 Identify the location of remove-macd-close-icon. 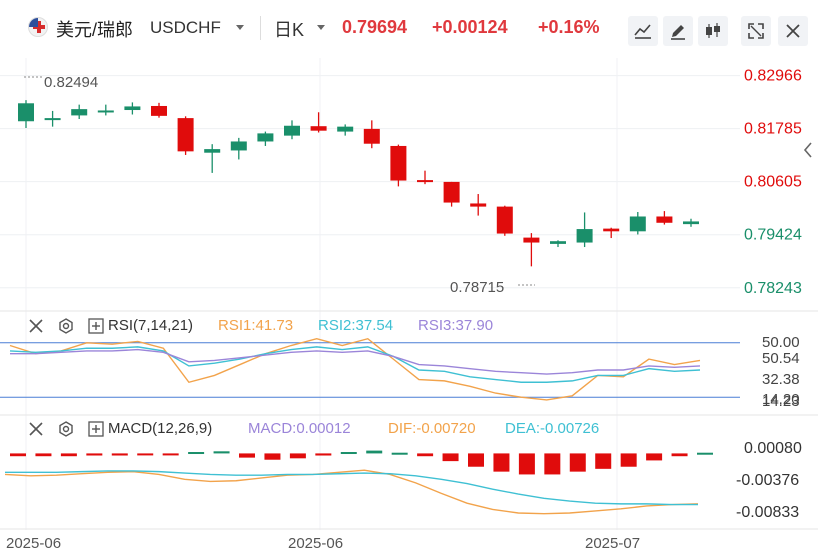
(36, 429).